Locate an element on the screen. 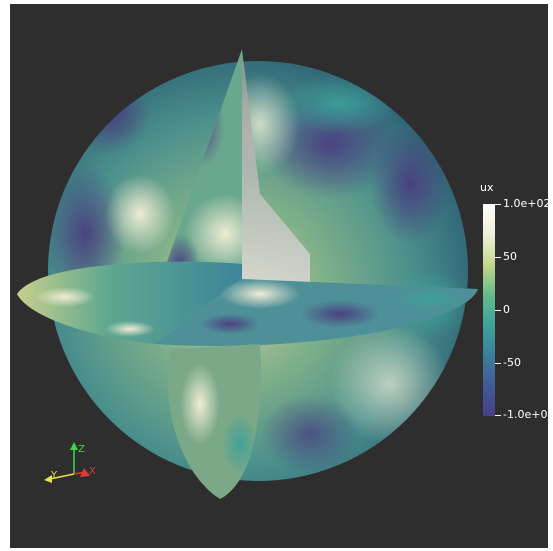  axis-x-label: X is located at coordinates (92, 471).